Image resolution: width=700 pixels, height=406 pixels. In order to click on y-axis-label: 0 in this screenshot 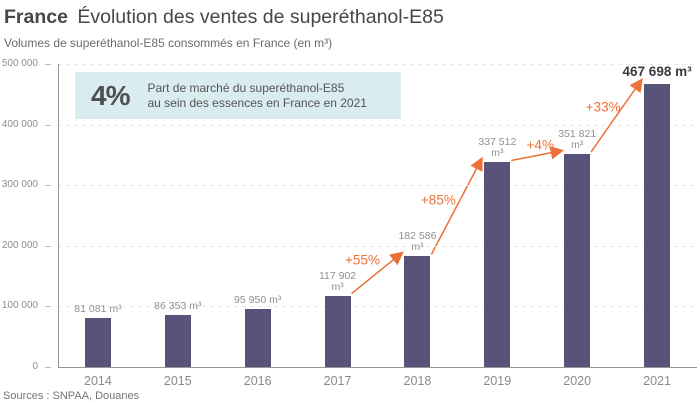, I will do `click(35, 366)`.